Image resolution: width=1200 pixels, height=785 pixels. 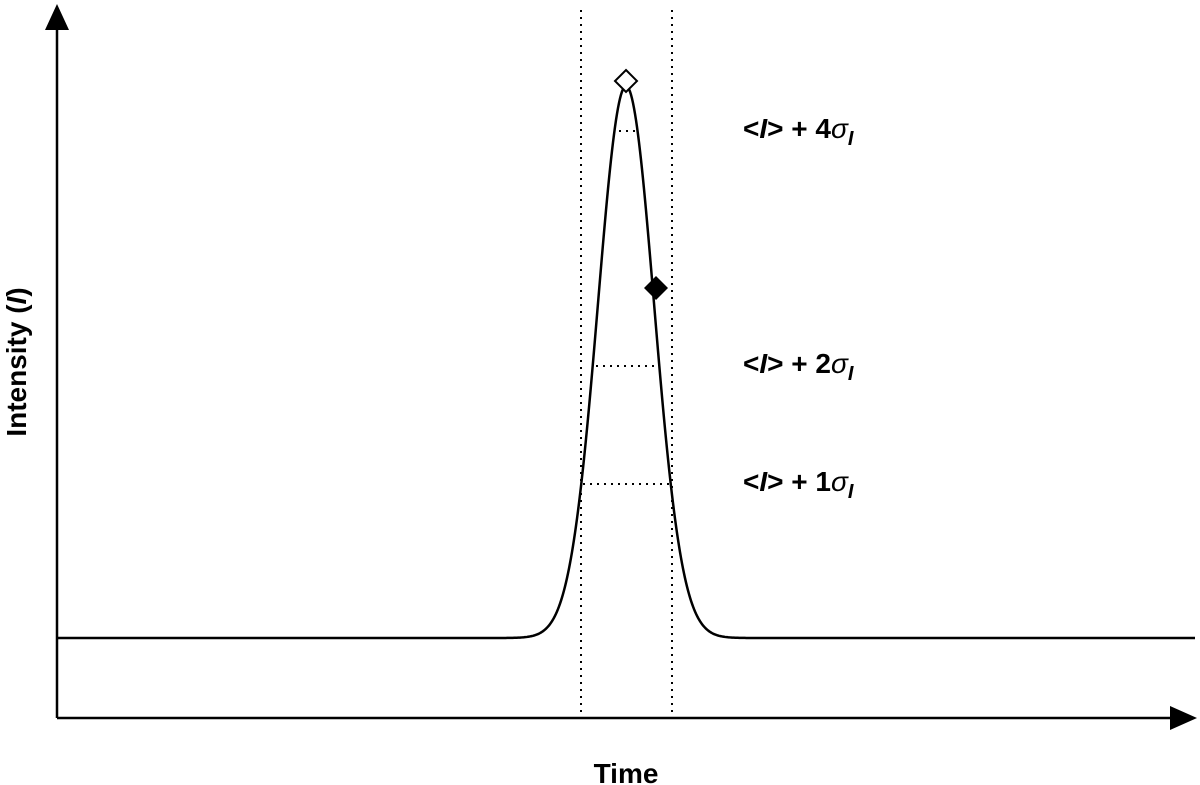 What do you see at coordinates (16, 299) in the screenshot?
I see `y-label-var: I` at bounding box center [16, 299].